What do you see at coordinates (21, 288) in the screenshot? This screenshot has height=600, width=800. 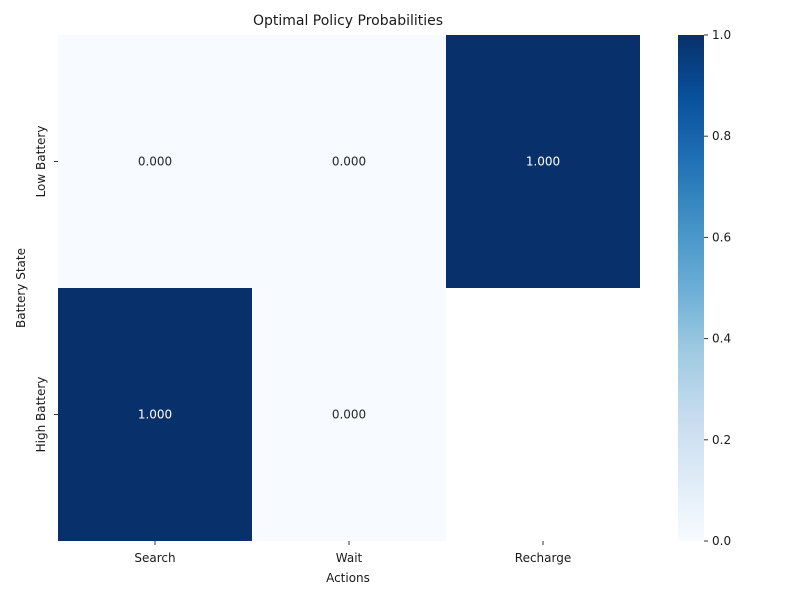 I see `y-axis-label: Battery State` at bounding box center [21, 288].